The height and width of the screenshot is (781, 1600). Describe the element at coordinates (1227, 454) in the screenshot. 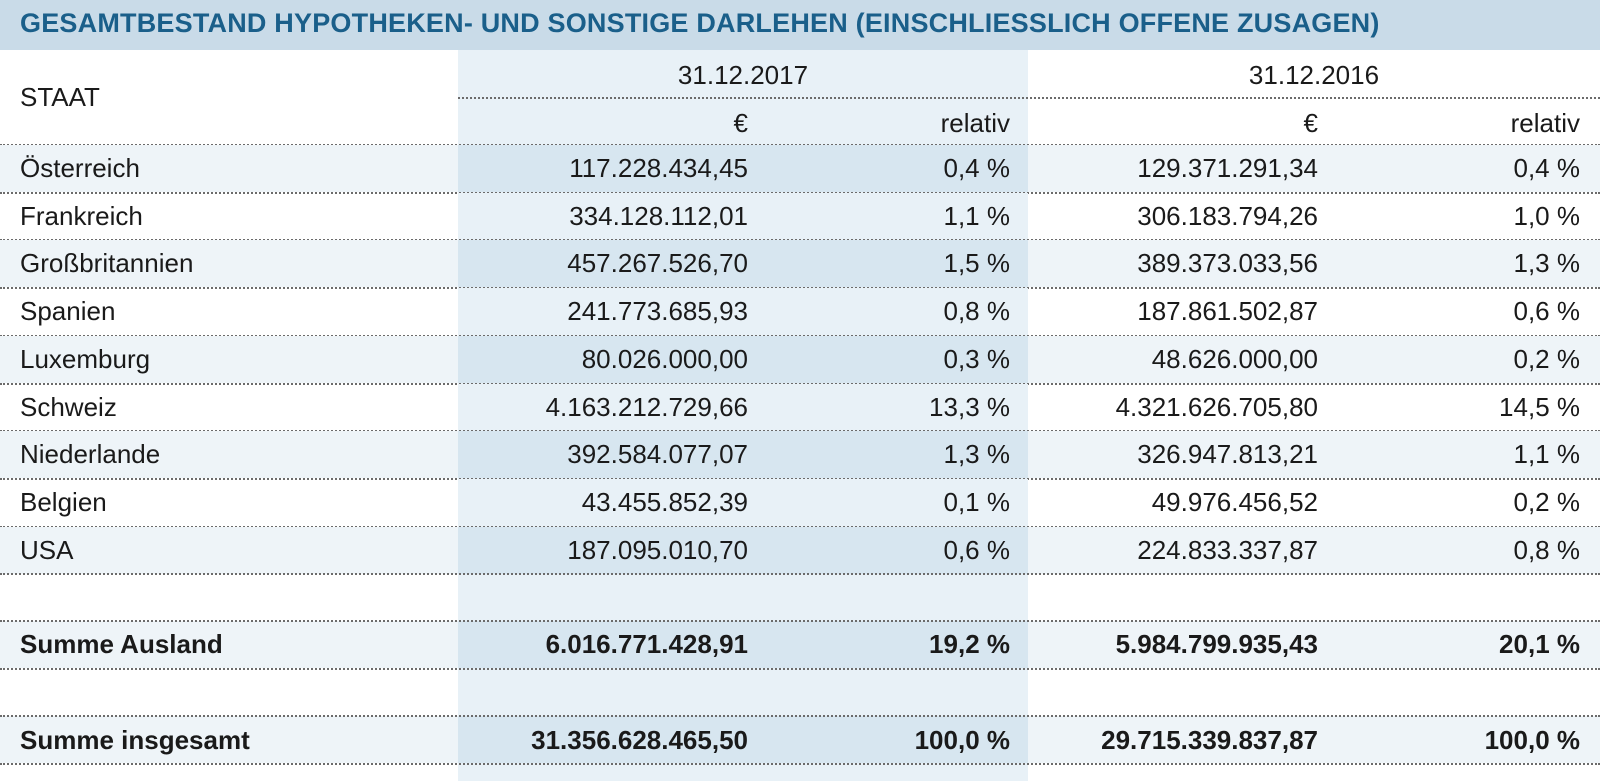

I see `row-eur-2016: 326.947.813,21` at that location.